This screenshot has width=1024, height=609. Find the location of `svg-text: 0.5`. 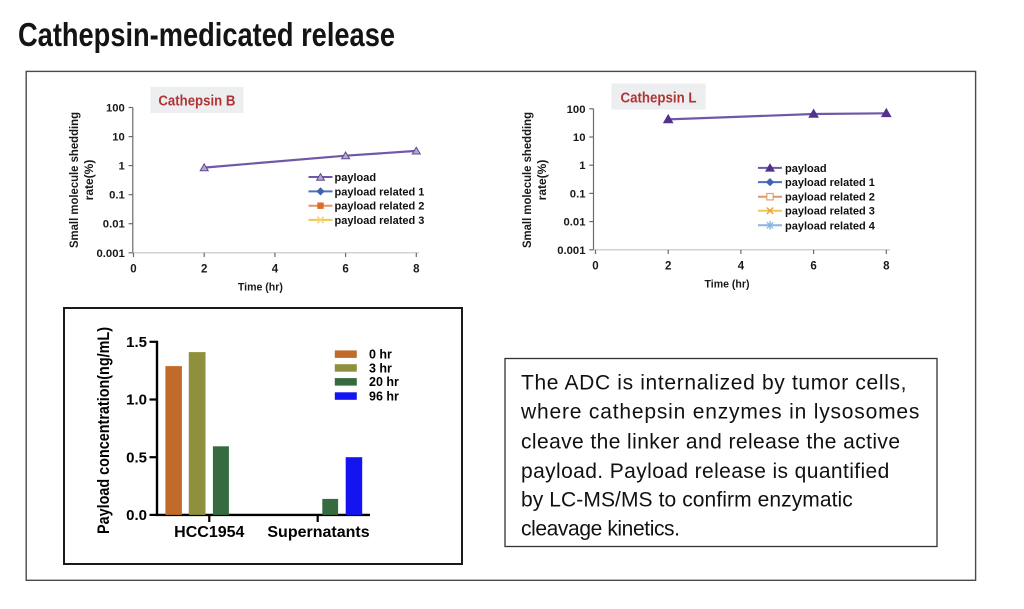

svg-text: 0.5 is located at coordinates (136, 457).